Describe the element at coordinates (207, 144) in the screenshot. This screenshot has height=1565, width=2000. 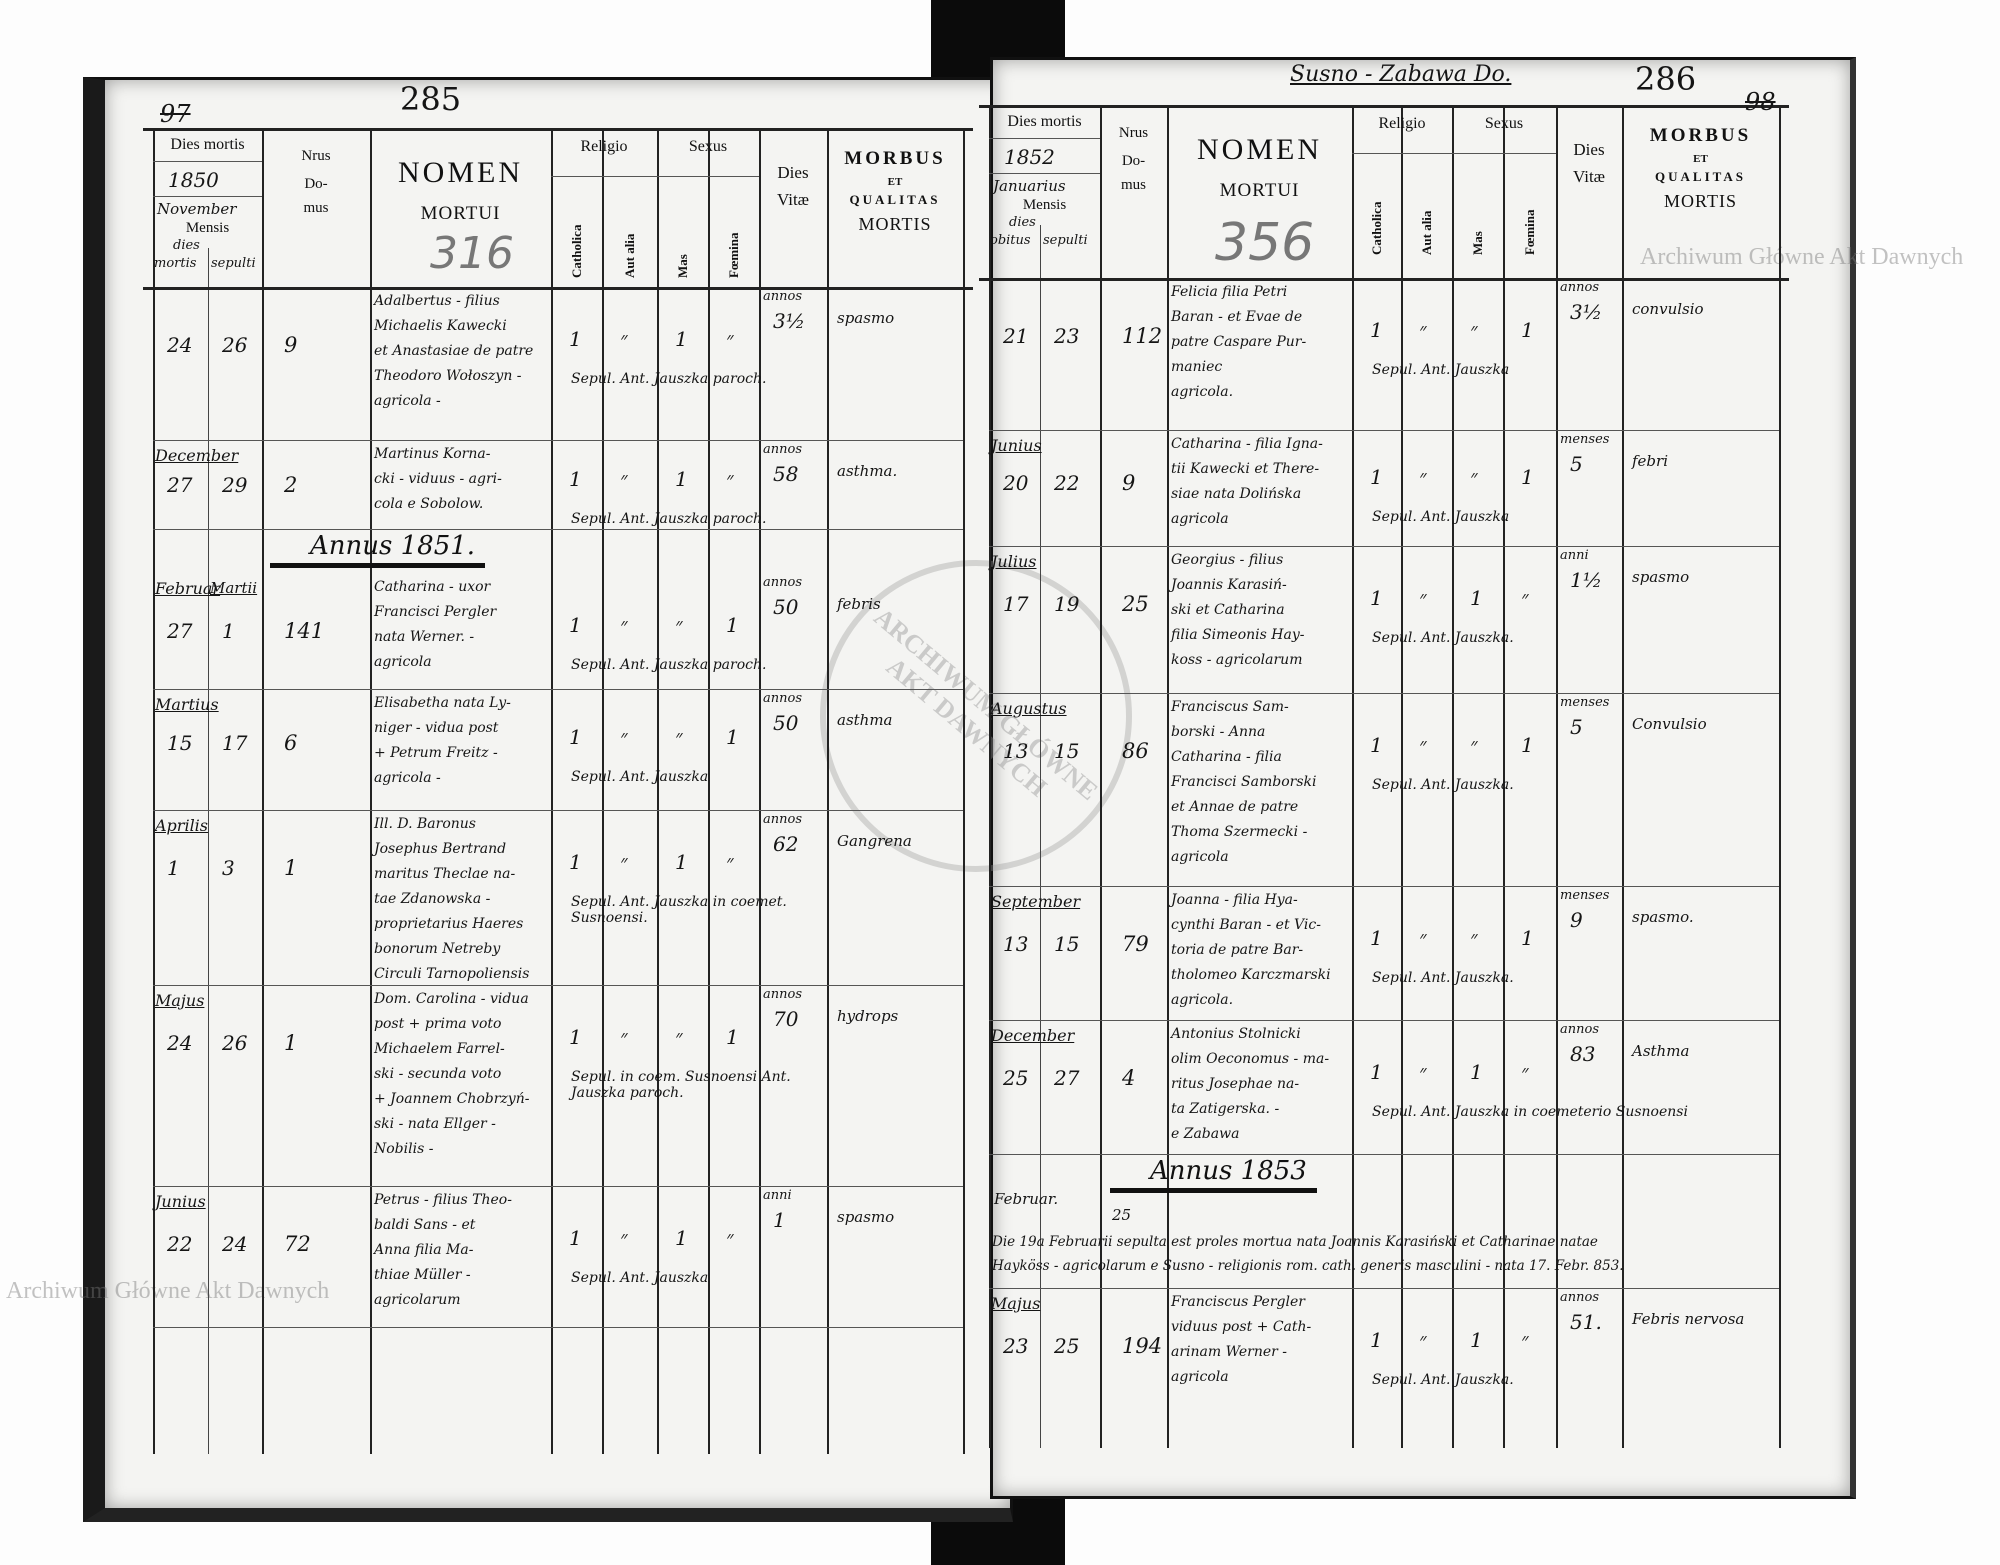
I see `header-dies-mortis: Dies mortis` at that location.